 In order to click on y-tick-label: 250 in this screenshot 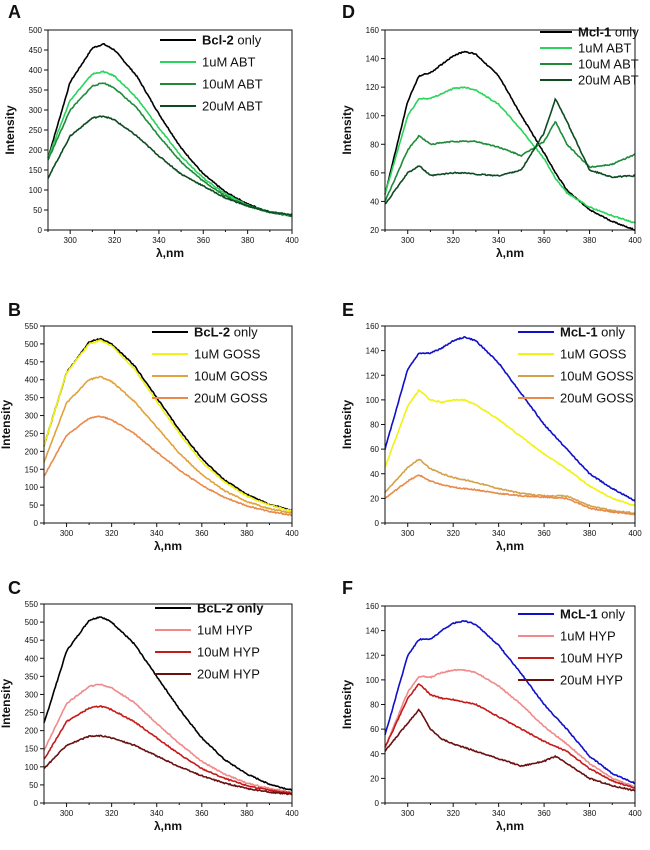, I will do `click(36, 130)`.